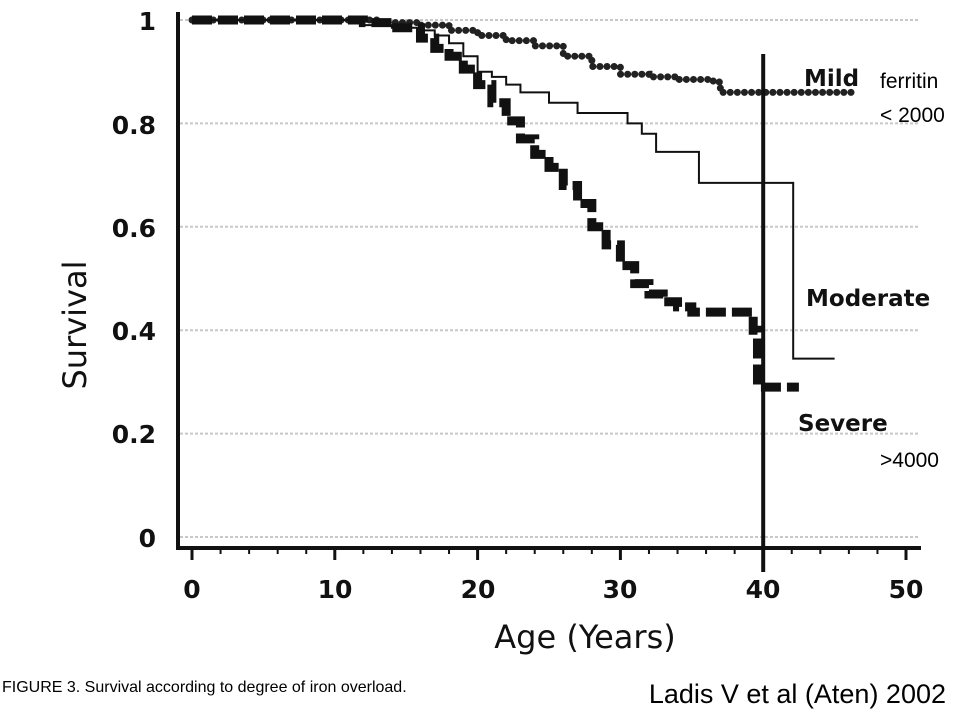  Describe the element at coordinates (584, 637) in the screenshot. I see `x-axis-title: Age (Years)` at that location.